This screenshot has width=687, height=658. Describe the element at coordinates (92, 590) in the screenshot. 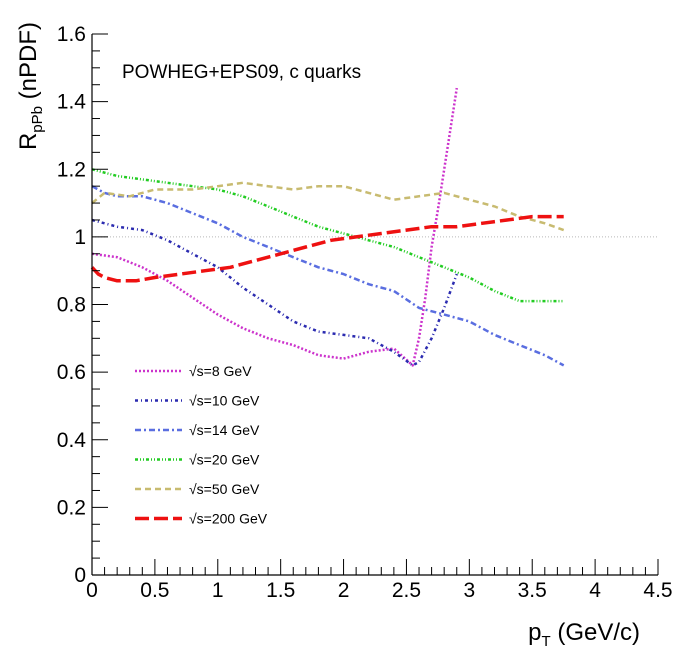

I see `x-tick-label: 0` at that location.